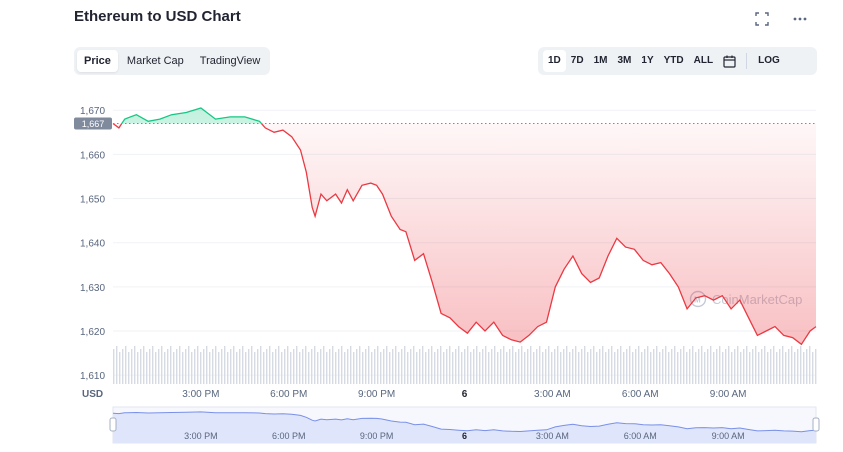  I want to click on range-1y: 1Y, so click(647, 60).